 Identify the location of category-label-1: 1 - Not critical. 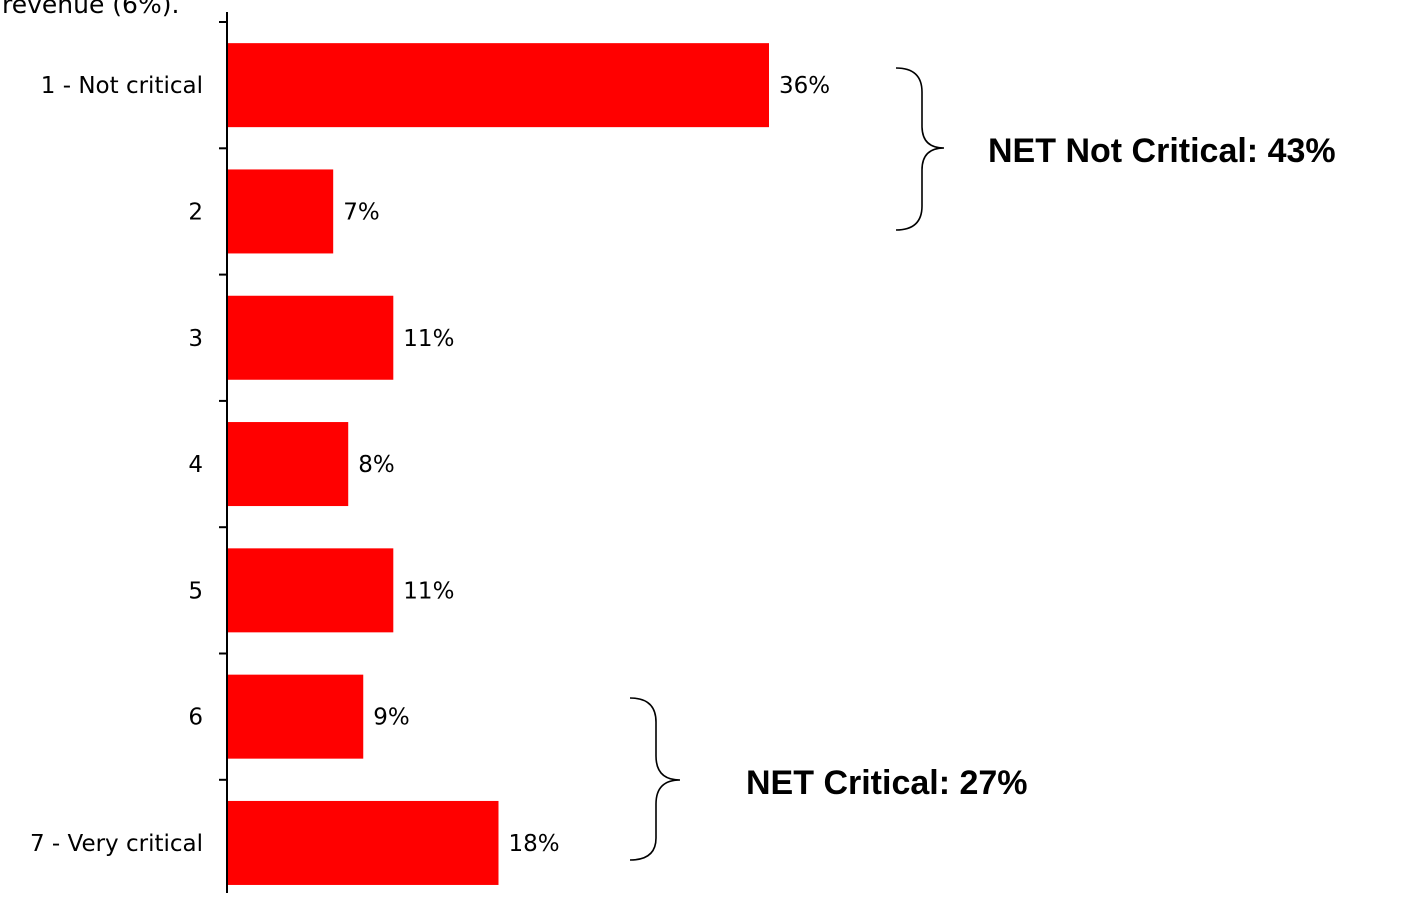
(122, 86).